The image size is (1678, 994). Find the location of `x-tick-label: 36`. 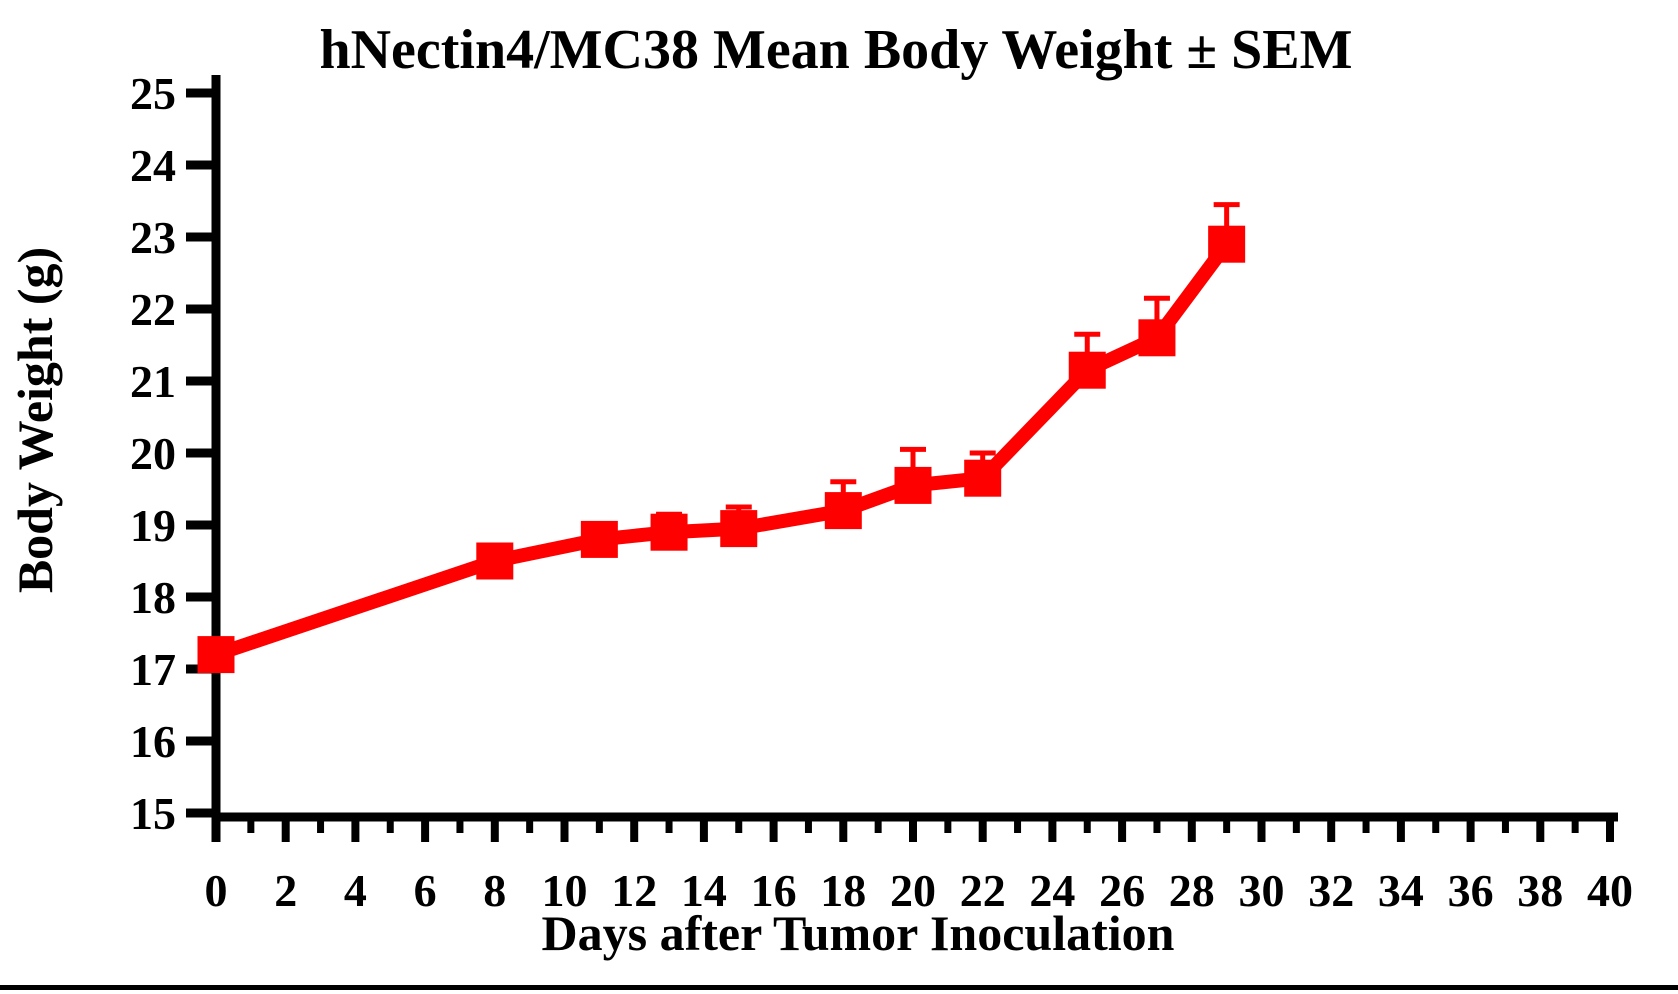

x-tick-label: 36 is located at coordinates (1471, 890).